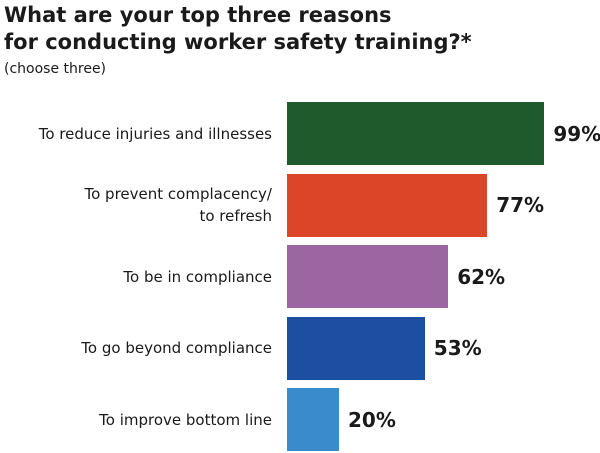 The width and height of the screenshot is (600, 453). Describe the element at coordinates (481, 276) in the screenshot. I see `value-label: 62%` at that location.